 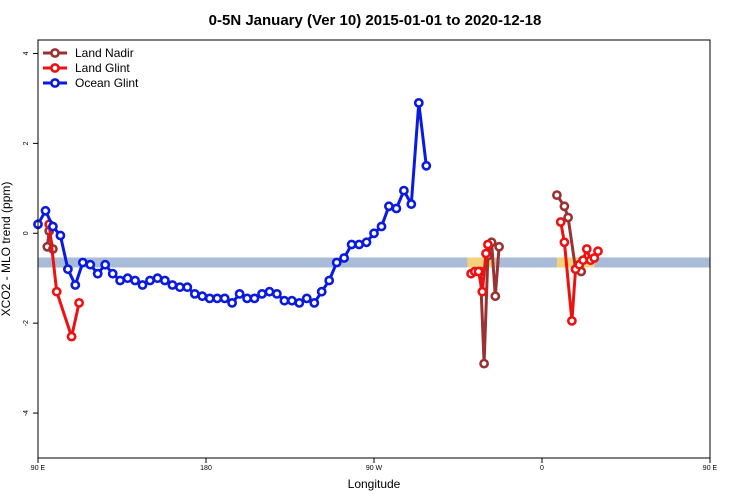 What do you see at coordinates (542, 468) in the screenshot?
I see `x-tick-label: 0` at bounding box center [542, 468].